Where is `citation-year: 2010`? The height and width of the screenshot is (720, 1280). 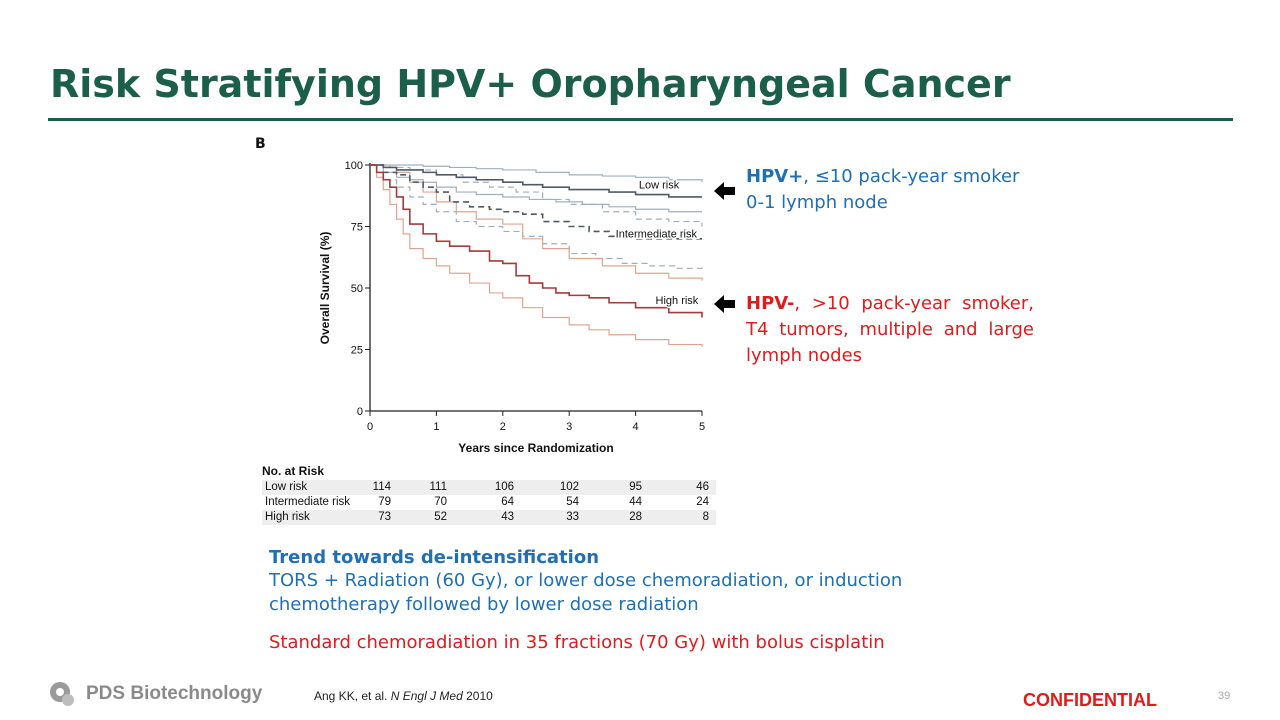
citation-year: 2010 is located at coordinates (479, 696).